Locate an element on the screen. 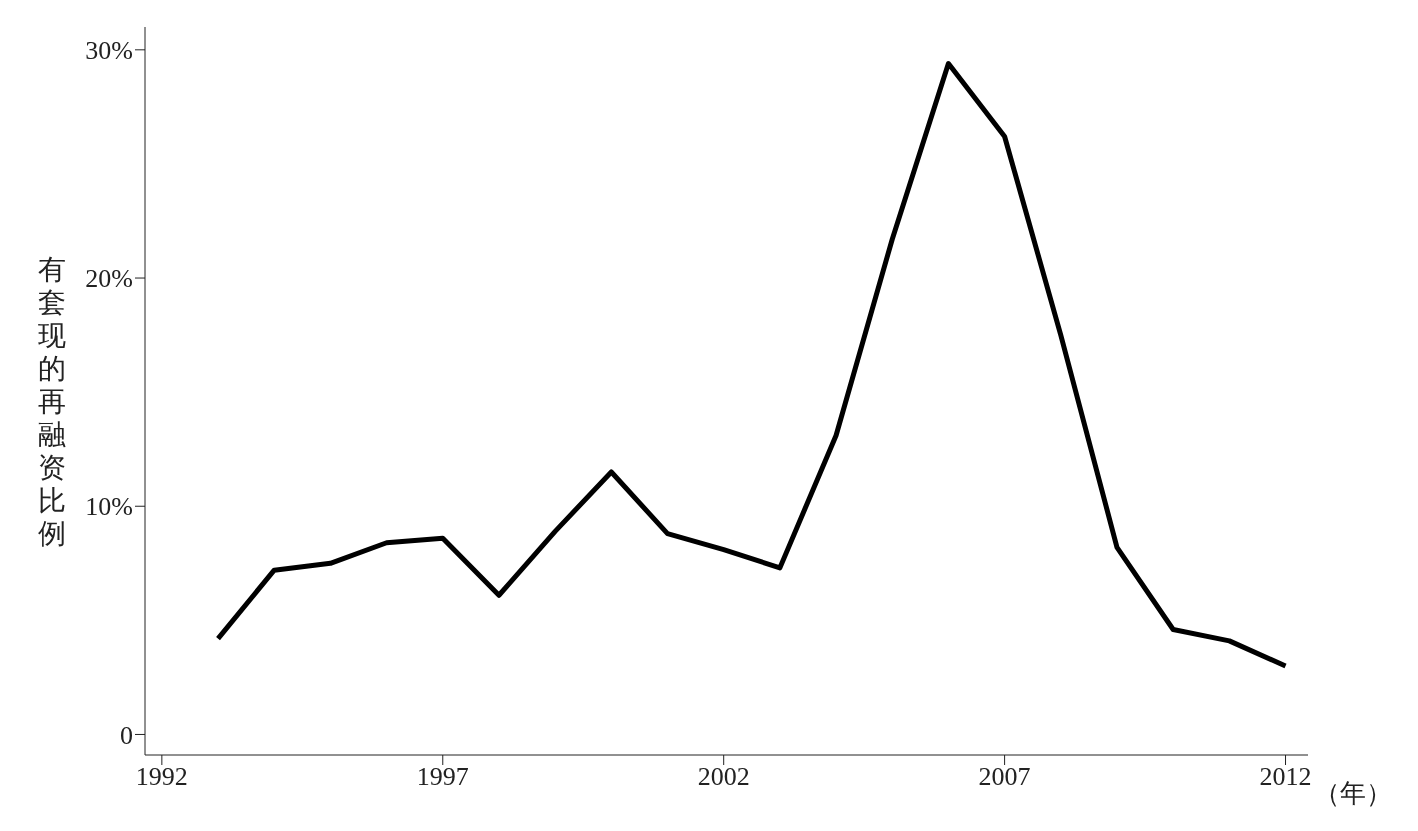  x-axis-title: （年） is located at coordinates (1353, 794).